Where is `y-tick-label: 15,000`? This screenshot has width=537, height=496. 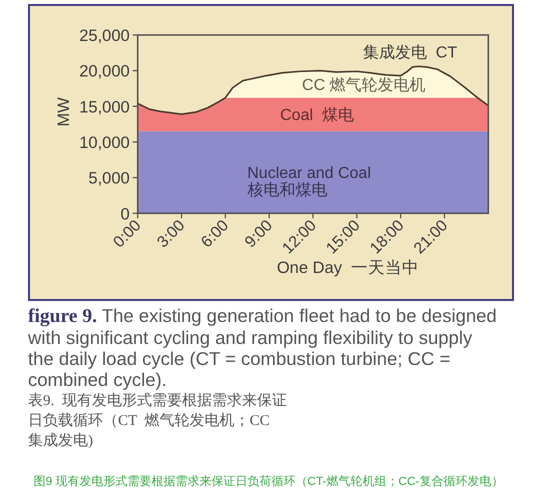 y-tick-label: 15,000 is located at coordinates (104, 107).